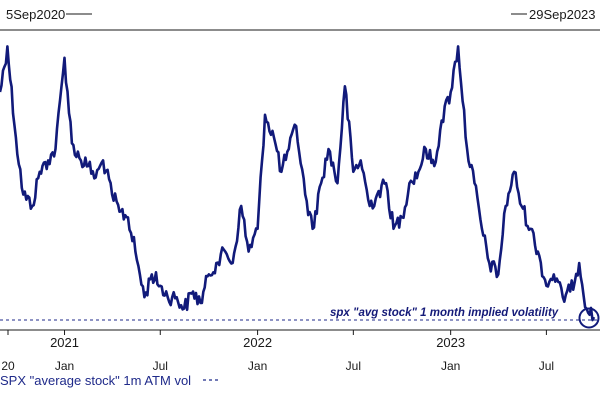 This screenshot has width=600, height=400. Describe the element at coordinates (450, 342) in the screenshot. I see `x-axis-year-label: 2023` at that location.